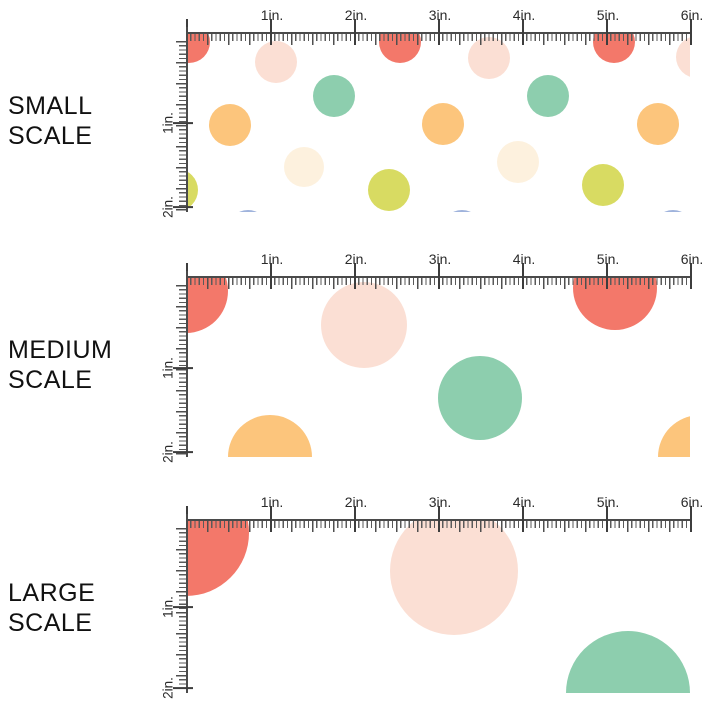  I want to click on scale-label-line: LARGE, so click(52, 593).